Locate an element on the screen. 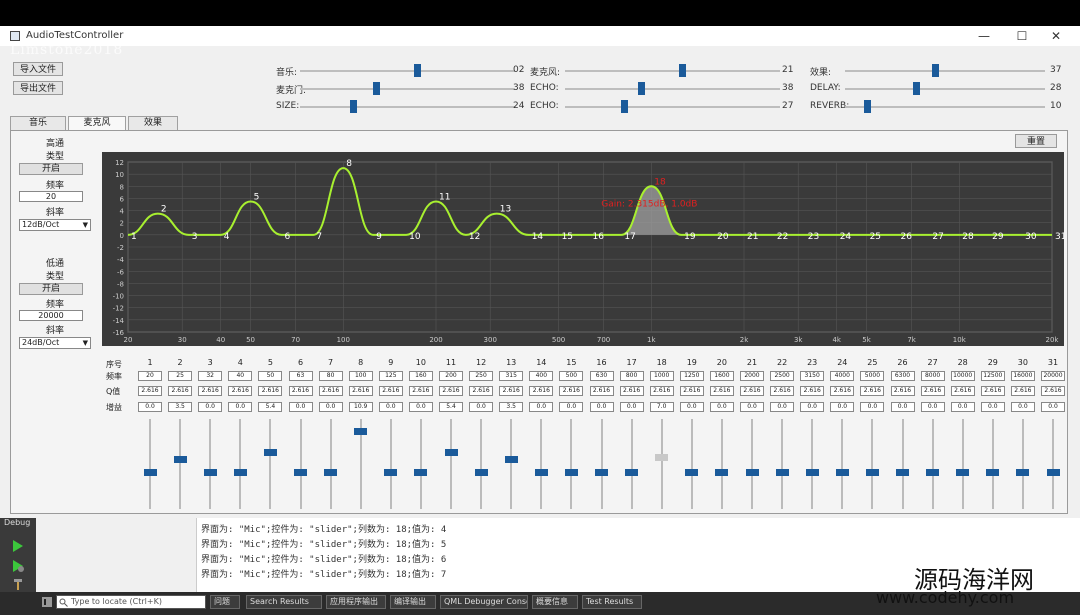 The width and height of the screenshot is (1080, 615). eq-point-label: 22 is located at coordinates (782, 237).